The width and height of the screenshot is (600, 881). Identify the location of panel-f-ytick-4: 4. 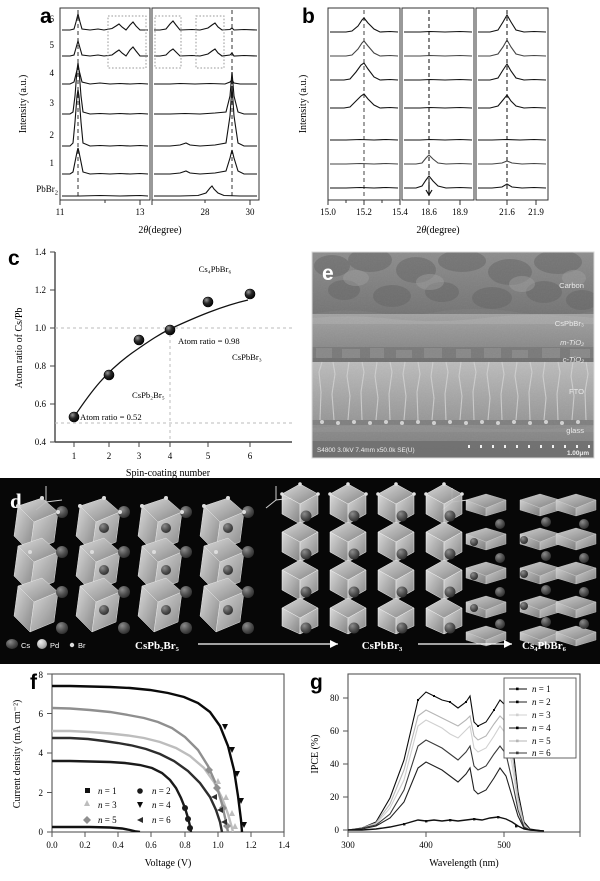
(41, 753).